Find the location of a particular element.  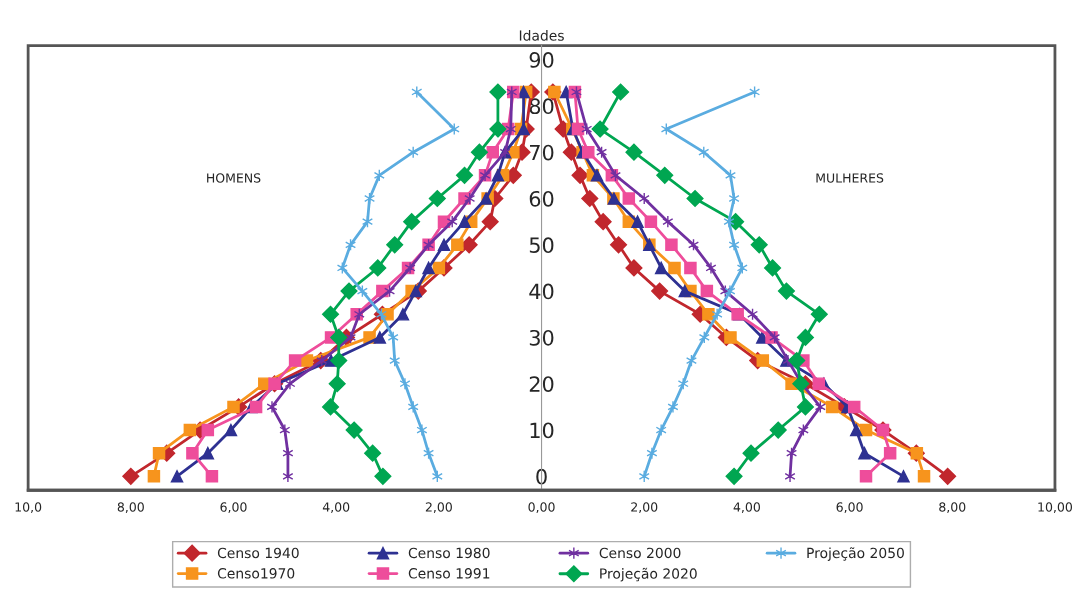

legend-label: Censo 2000 is located at coordinates (640, 553).